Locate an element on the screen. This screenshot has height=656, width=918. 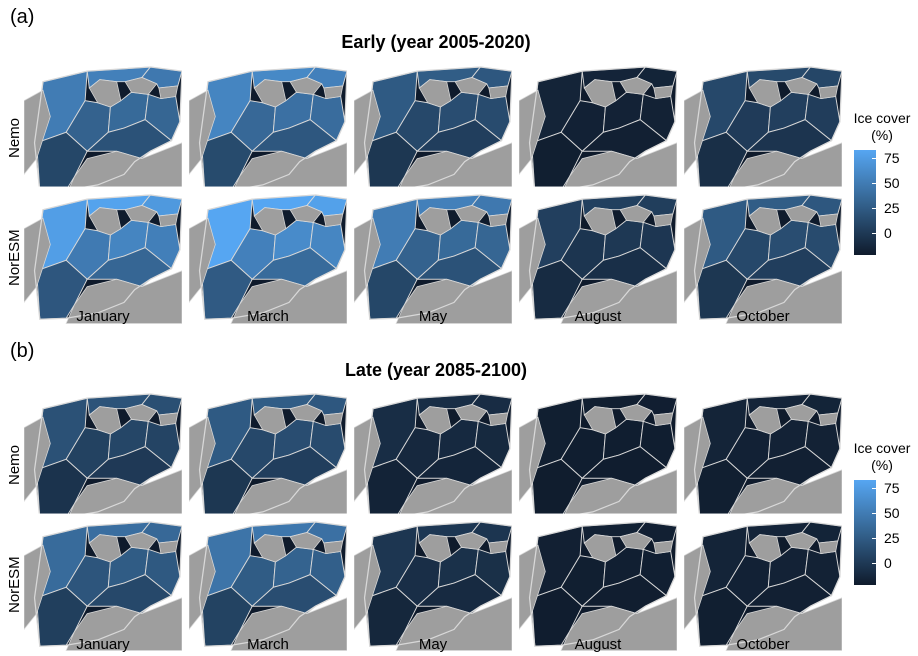
map-noresm-october is located at coordinates (763, 582).